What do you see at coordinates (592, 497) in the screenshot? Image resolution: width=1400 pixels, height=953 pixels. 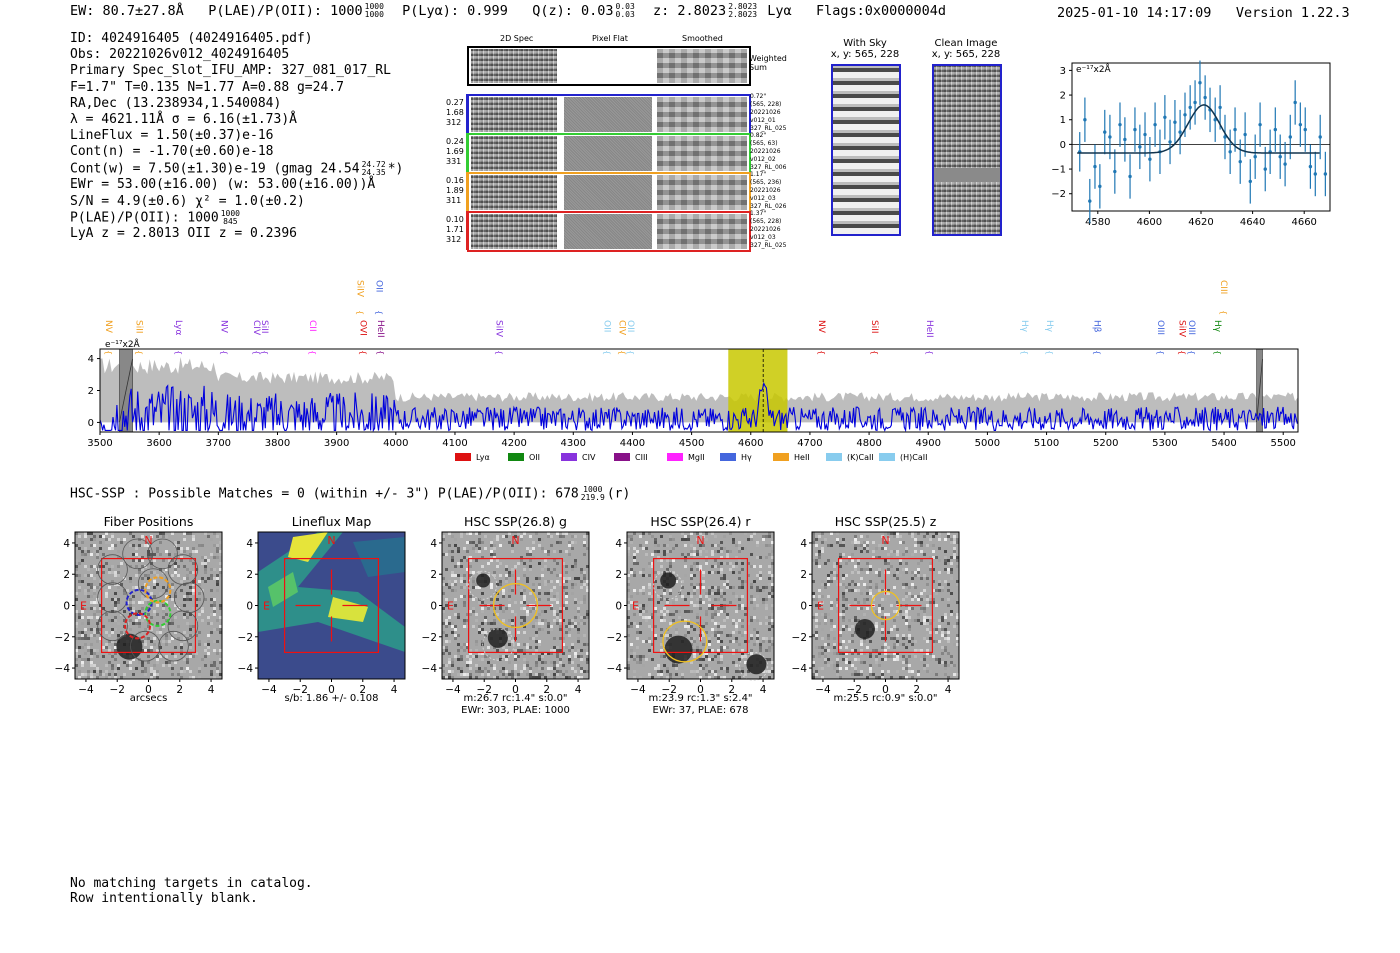 I see `hsc-summary-lo: 219.9` at bounding box center [592, 497].